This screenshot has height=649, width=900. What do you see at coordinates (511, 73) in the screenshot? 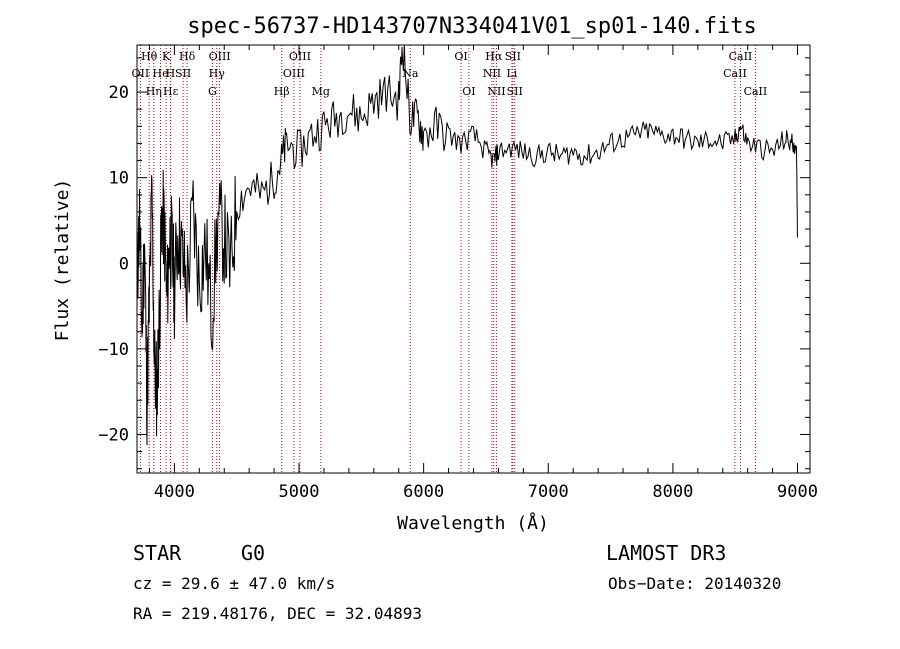
I see `spectral-line-label: Li` at bounding box center [511, 73].